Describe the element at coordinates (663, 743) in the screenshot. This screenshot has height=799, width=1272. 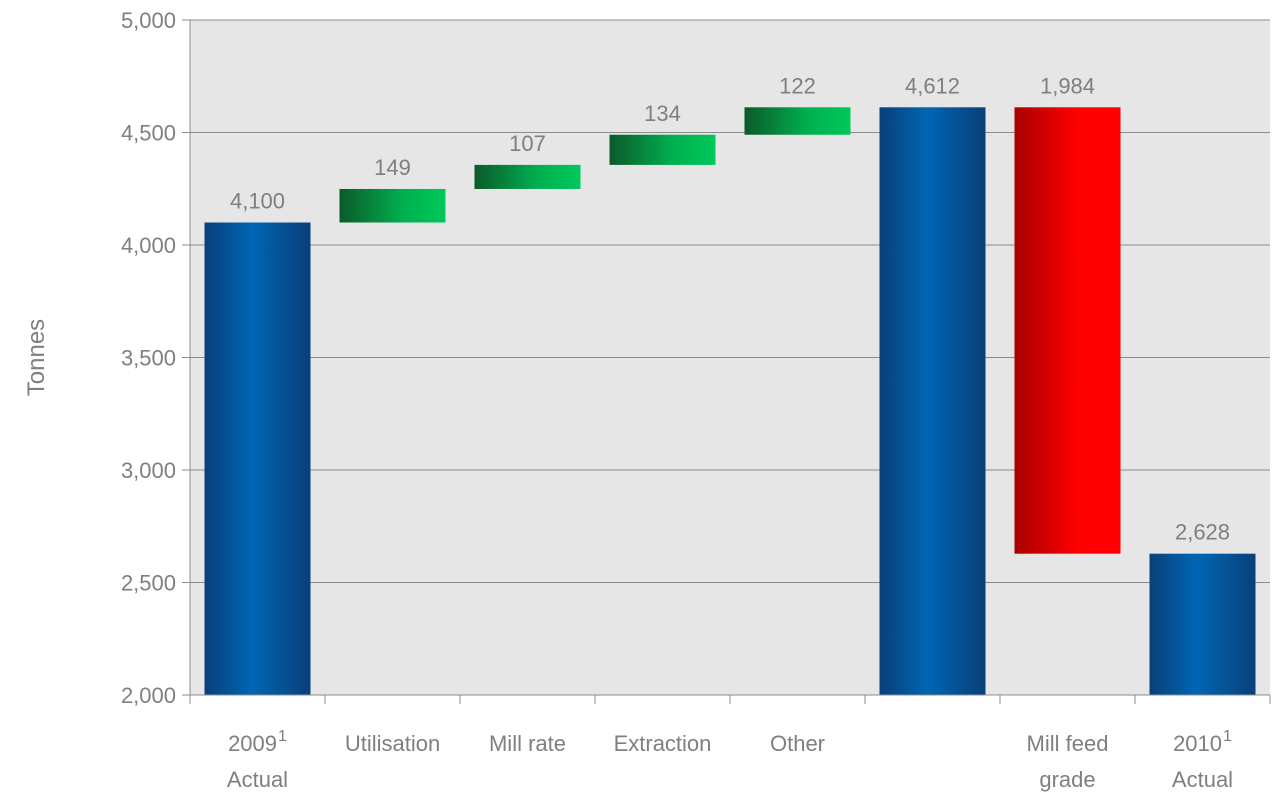
I see `x-category-label: Extraction` at that location.